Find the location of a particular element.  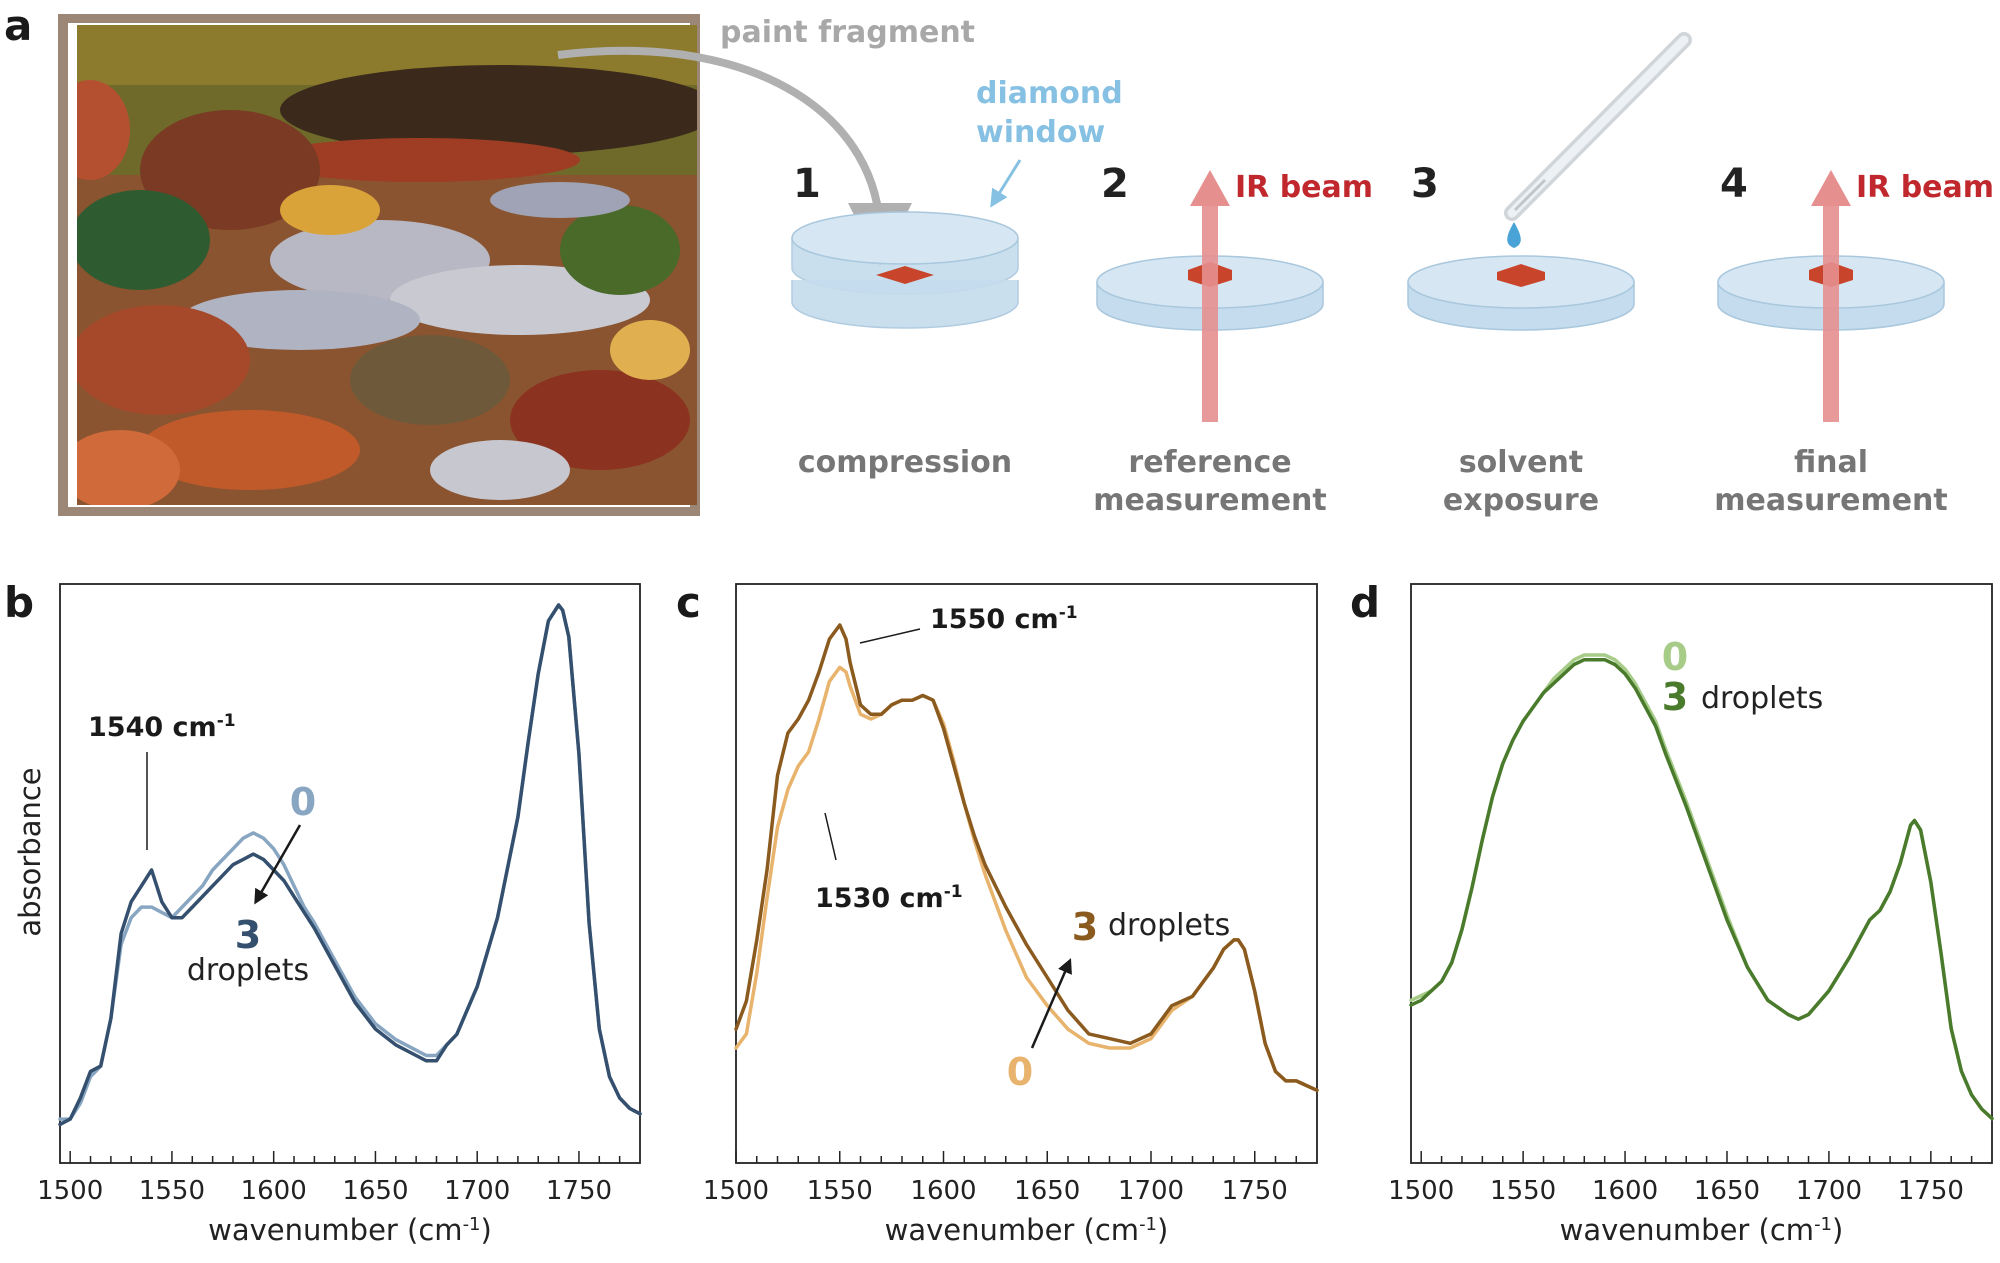

paint-fragment-arrow is located at coordinates (734, 156).